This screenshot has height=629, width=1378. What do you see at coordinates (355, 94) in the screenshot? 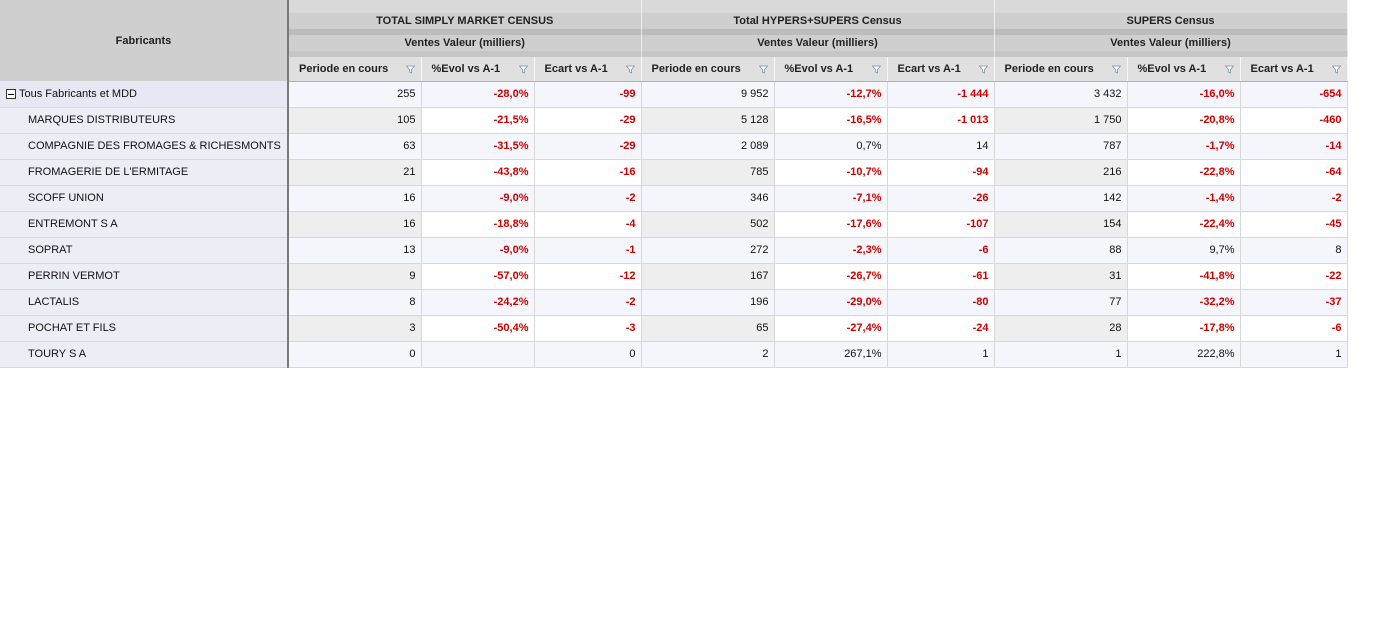
I see `table-cell: 255` at bounding box center [355, 94].